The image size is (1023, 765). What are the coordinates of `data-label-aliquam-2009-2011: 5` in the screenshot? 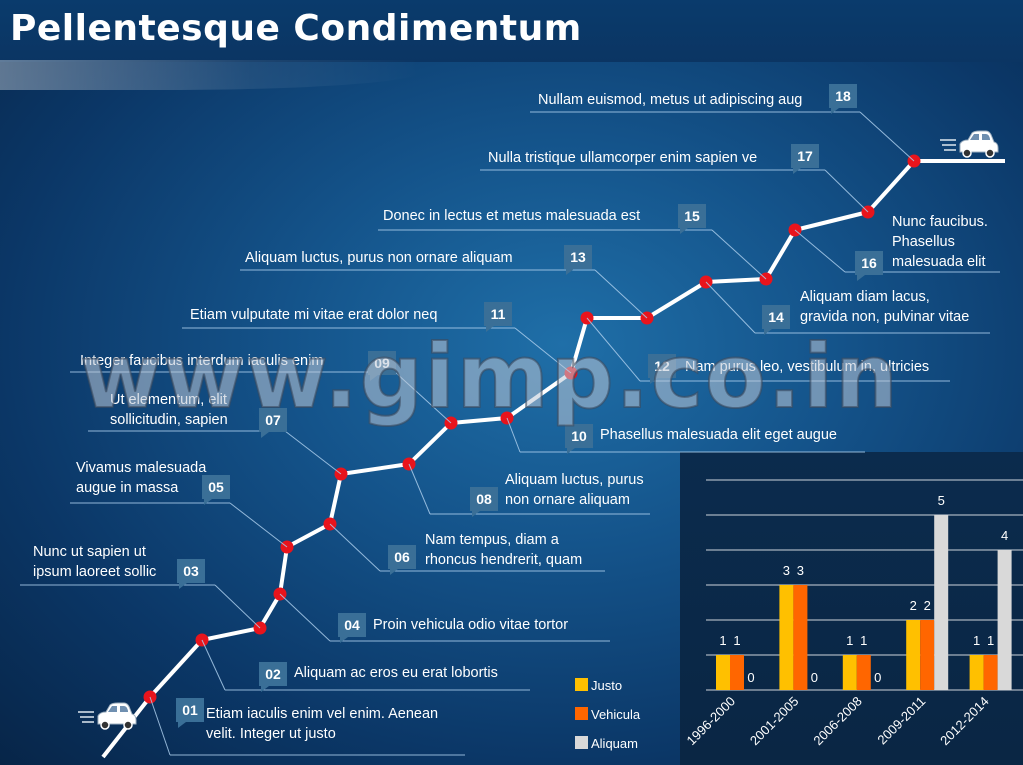 It's located at (941, 500).